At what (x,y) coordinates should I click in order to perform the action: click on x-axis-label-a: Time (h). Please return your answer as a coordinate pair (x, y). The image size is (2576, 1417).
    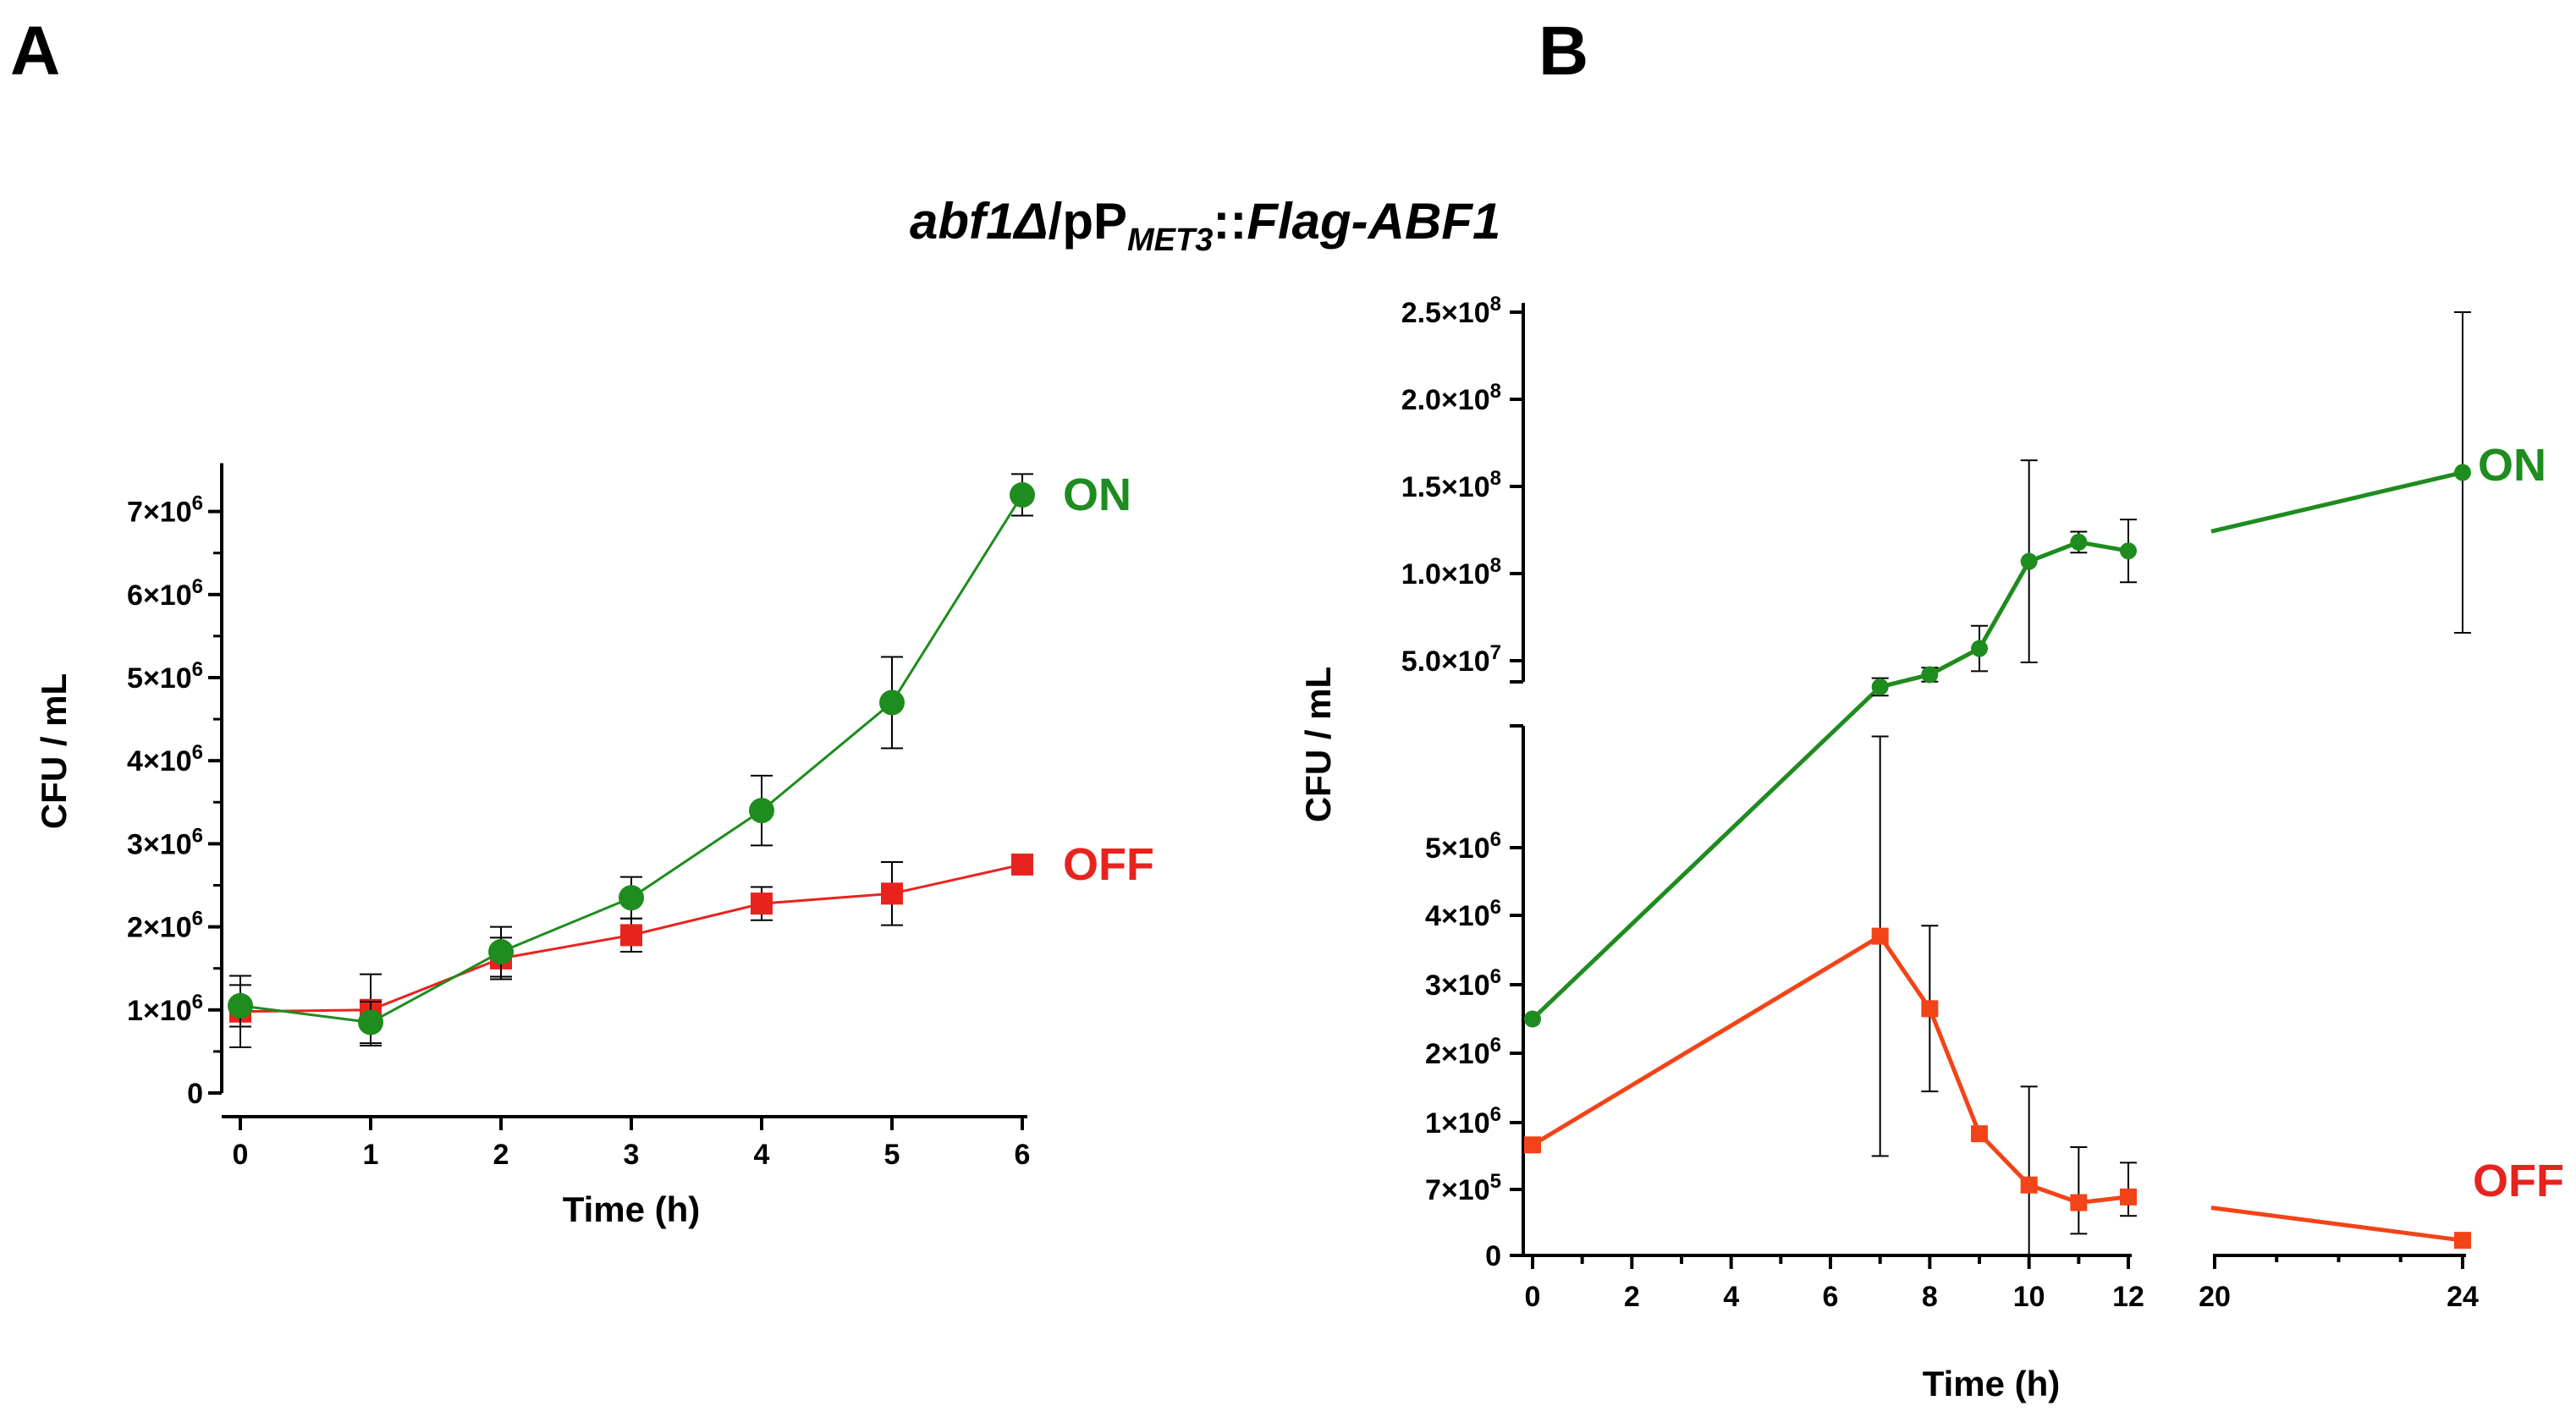
    Looking at the image, I should click on (632, 1209).